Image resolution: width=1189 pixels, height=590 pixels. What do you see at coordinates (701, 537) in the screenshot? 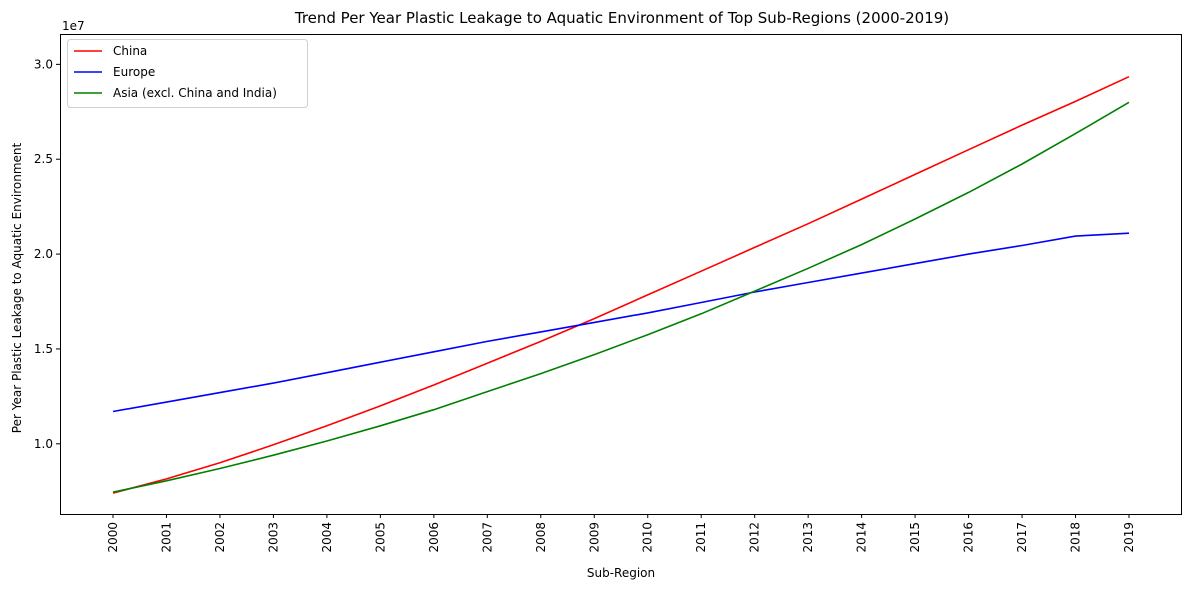
I see `x-tick-label: 2011` at bounding box center [701, 537].